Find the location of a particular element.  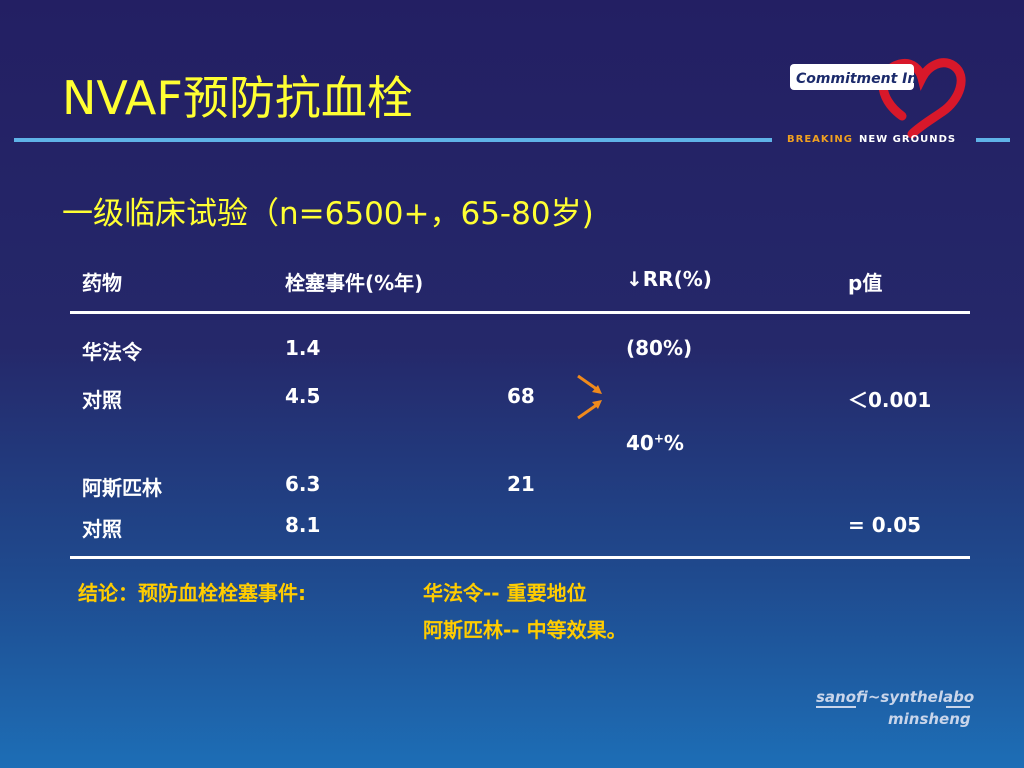

table-top-rule is located at coordinates (520, 312).